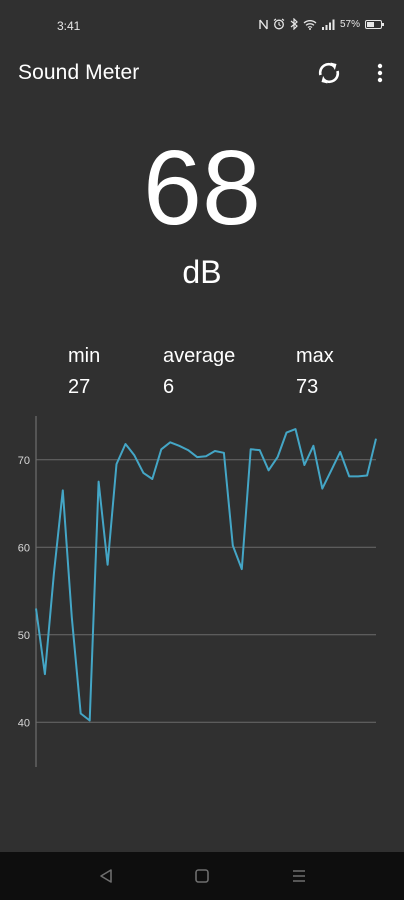 This screenshot has width=404, height=900. I want to click on battery-icon, so click(374, 24).